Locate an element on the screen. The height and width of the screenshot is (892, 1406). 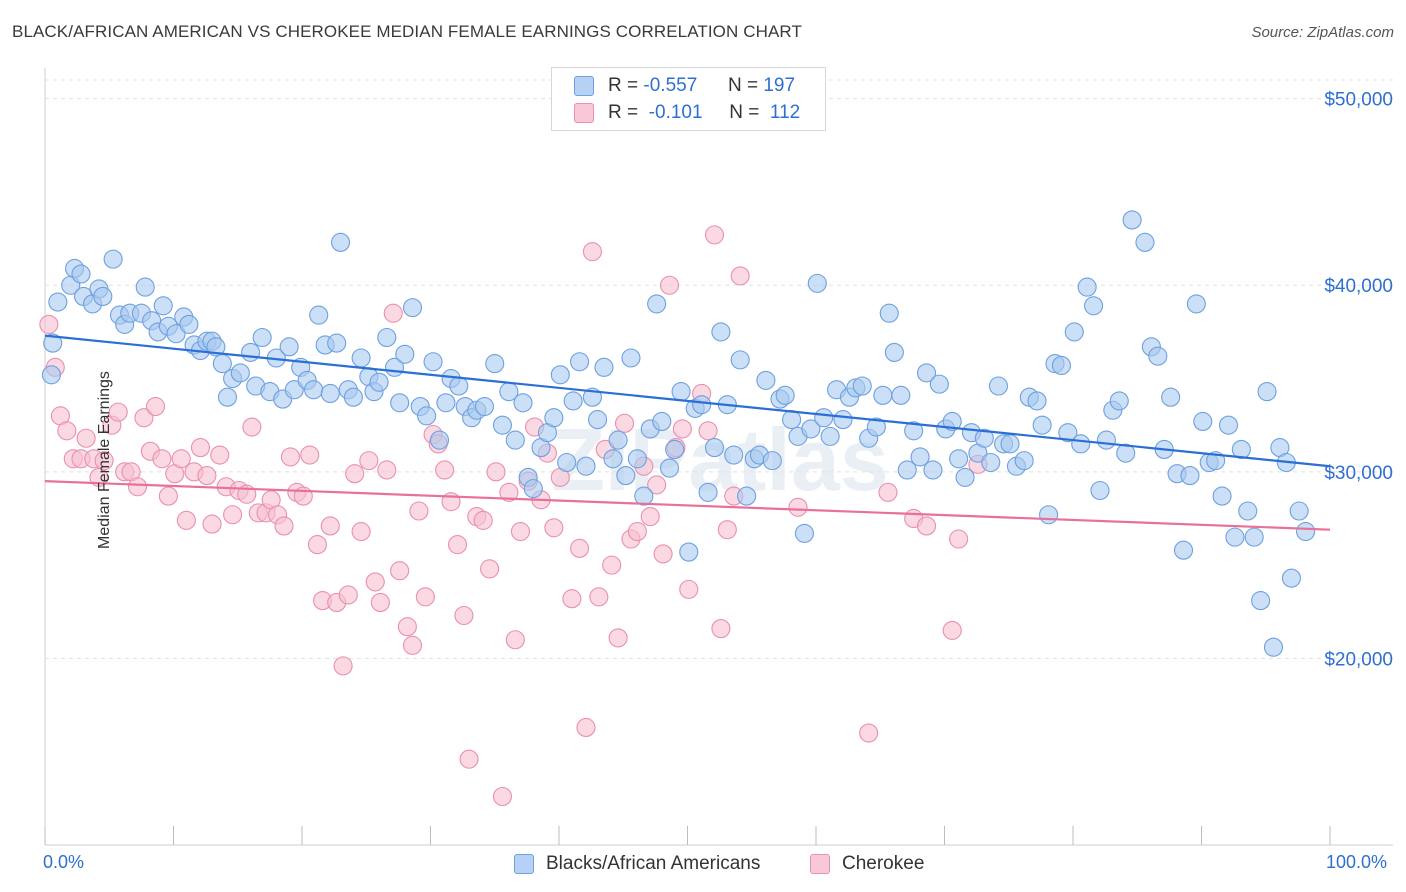
legend-r-value: -0.557 is located at coordinates (670, 85).